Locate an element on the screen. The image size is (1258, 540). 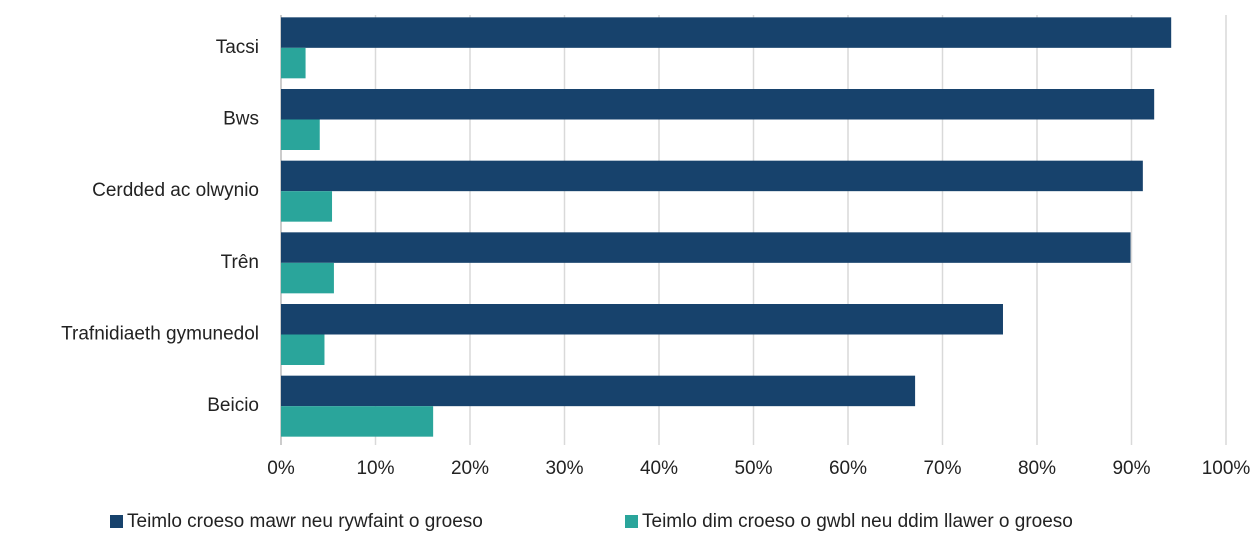
legend-label: Teimlo croeso mawr neu rywfaint o groeso is located at coordinates (305, 521).